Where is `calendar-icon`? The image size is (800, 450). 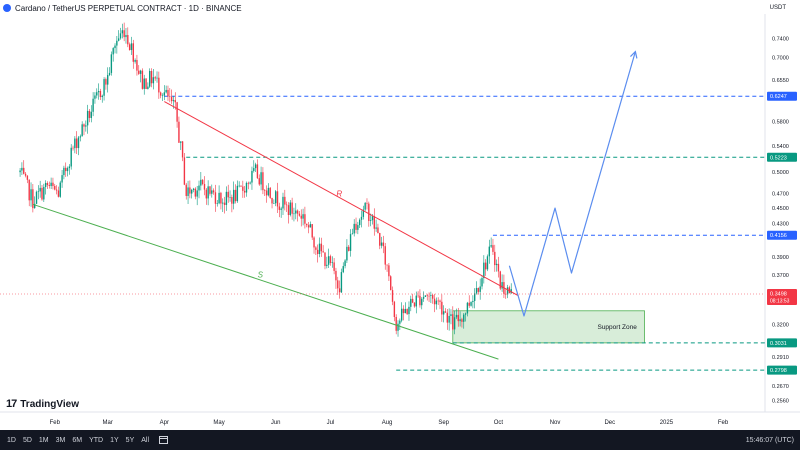 calendar-icon is located at coordinates (164, 440).